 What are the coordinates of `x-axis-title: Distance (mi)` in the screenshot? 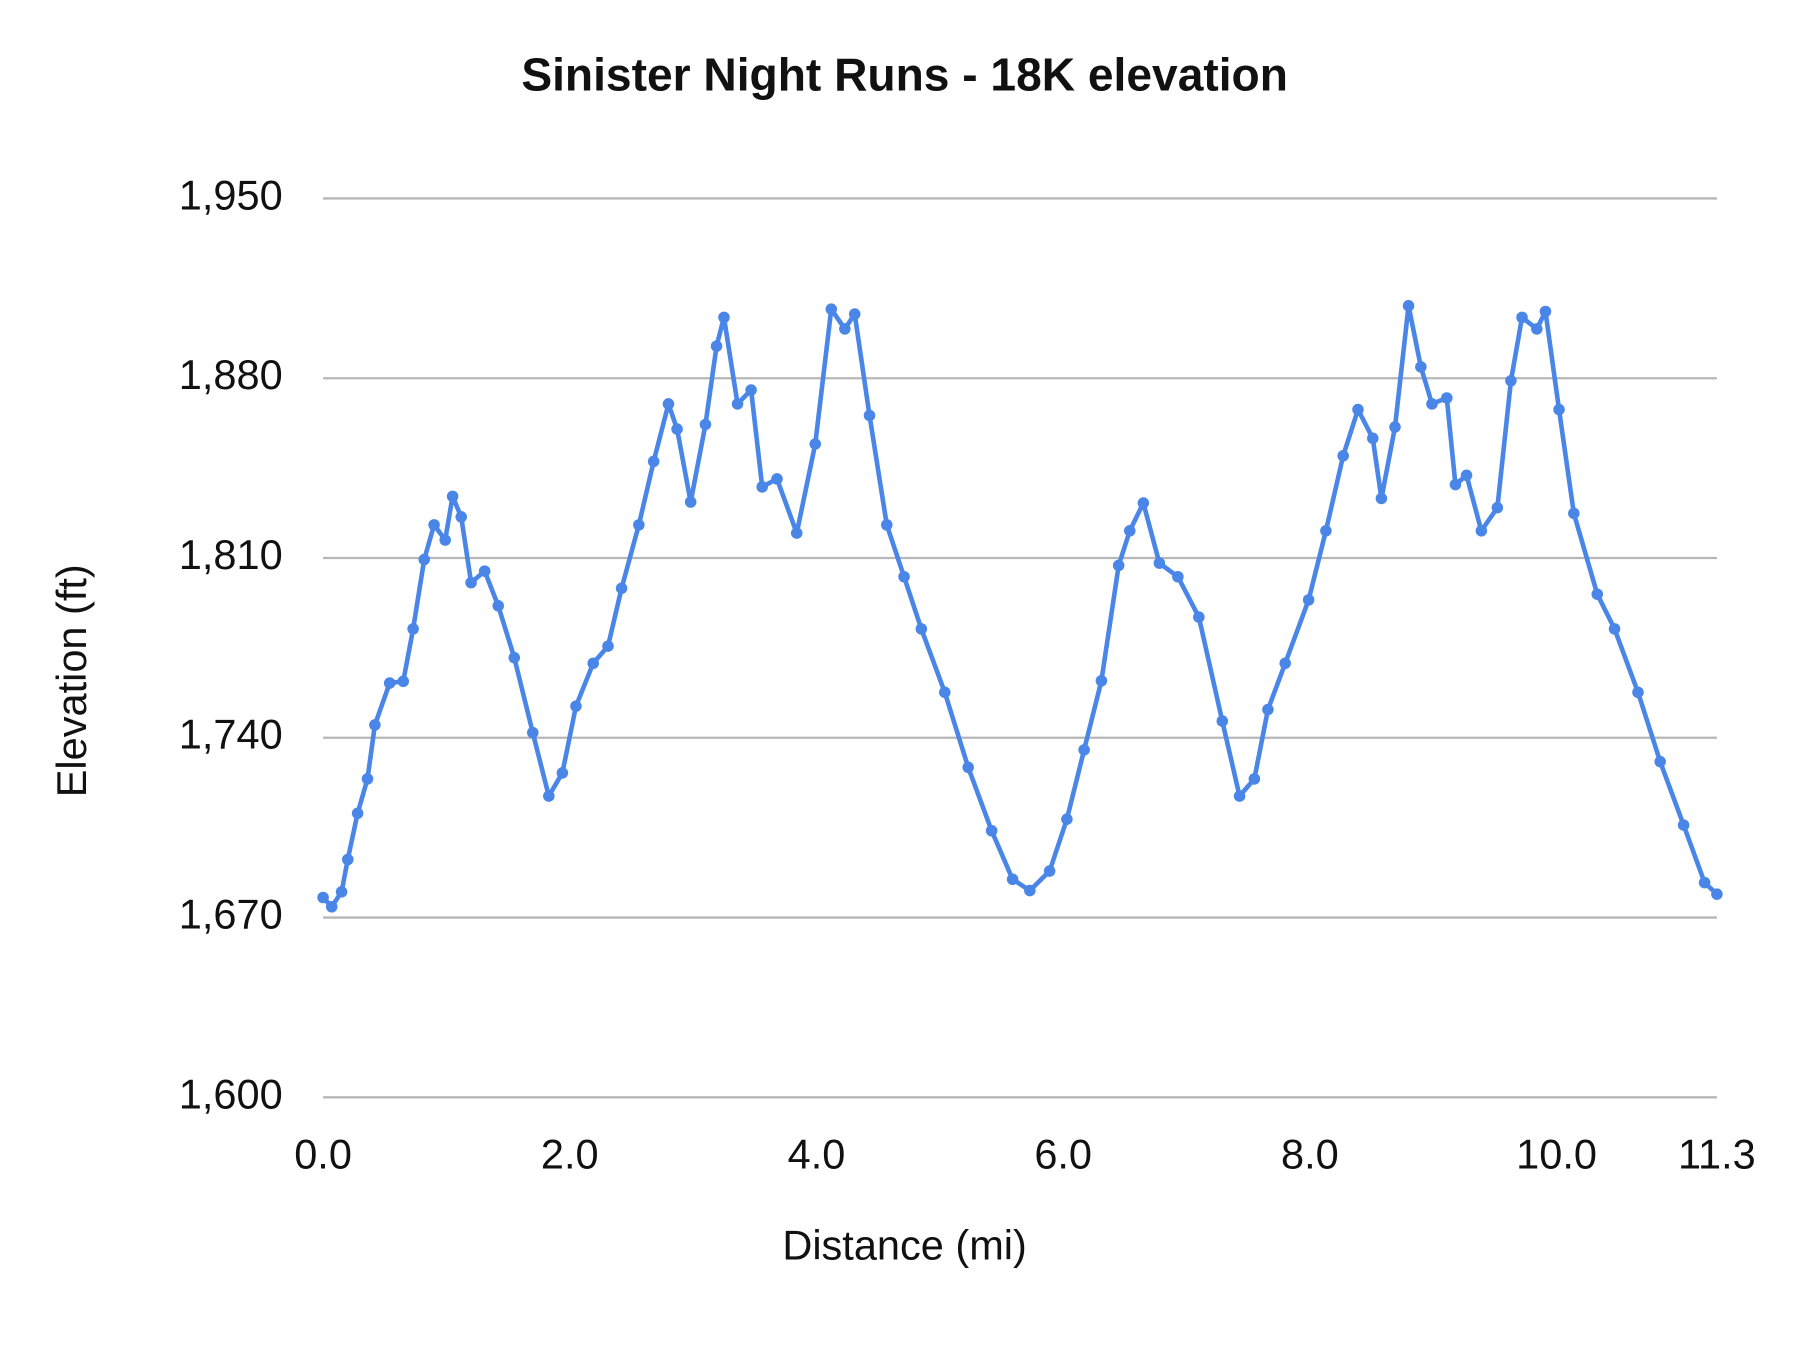 It's located at (904, 1244).